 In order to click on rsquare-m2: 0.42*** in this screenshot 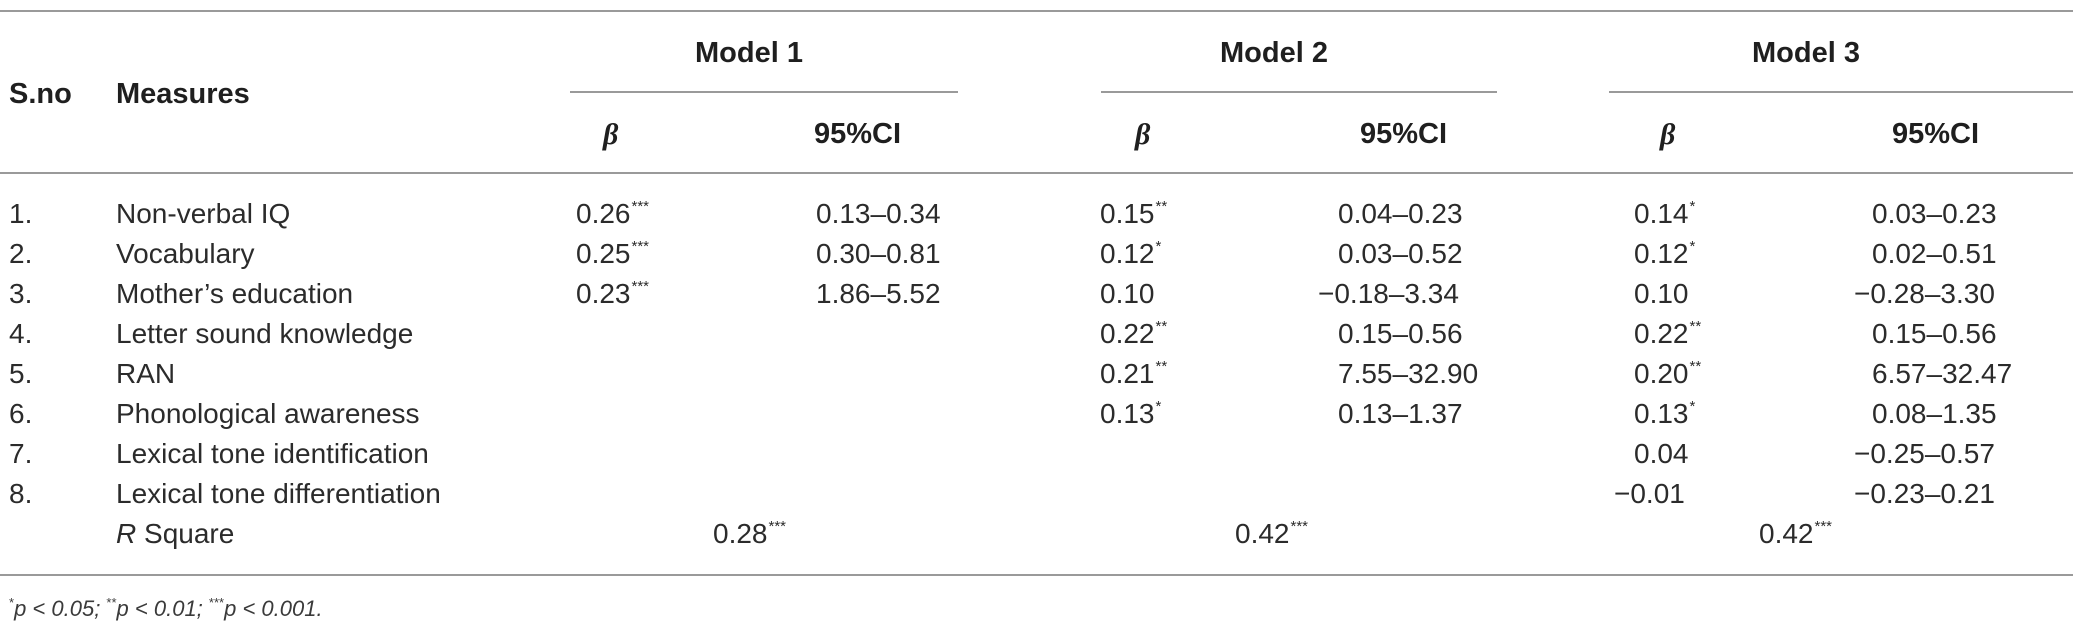, I will do `click(1272, 533)`.